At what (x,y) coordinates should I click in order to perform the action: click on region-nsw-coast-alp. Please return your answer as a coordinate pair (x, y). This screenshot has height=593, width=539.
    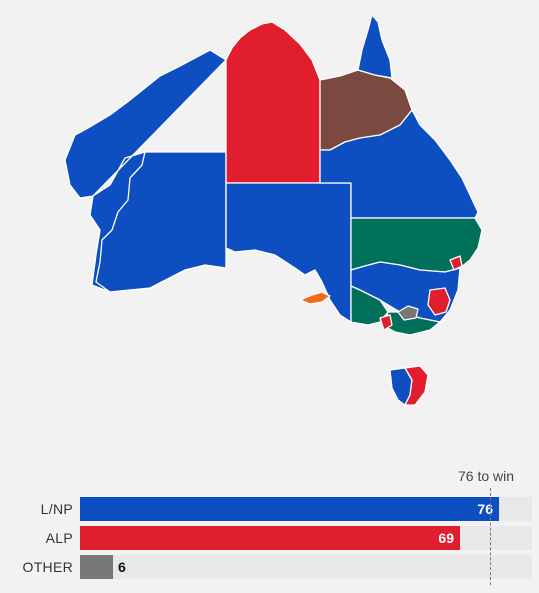
    Looking at the image, I should click on (439, 301).